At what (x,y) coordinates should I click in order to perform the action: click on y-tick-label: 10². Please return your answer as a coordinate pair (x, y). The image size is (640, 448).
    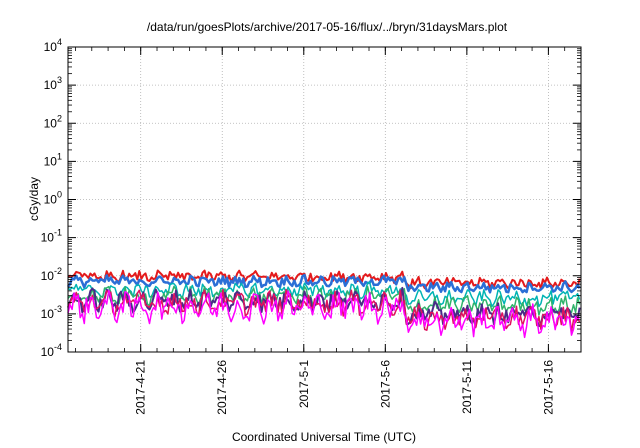
    Looking at the image, I should click on (53, 121).